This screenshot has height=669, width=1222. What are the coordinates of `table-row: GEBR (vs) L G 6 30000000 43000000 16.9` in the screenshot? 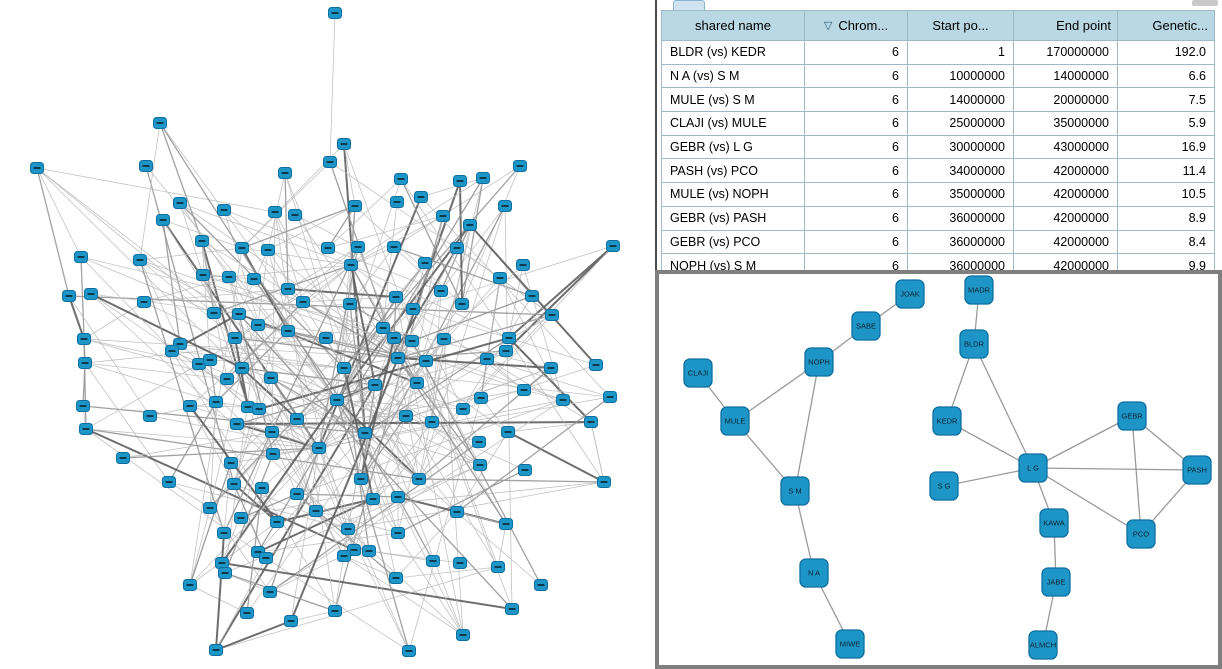 It's located at (938, 147).